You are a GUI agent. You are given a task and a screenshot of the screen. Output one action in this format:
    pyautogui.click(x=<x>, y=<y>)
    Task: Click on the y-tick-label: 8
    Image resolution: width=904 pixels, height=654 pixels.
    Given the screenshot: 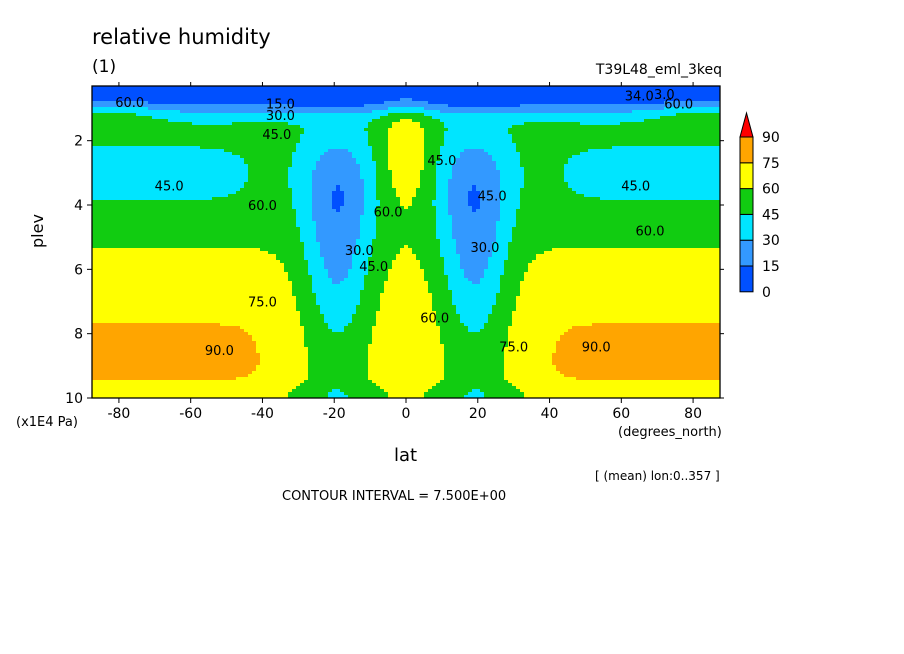 What is the action you would take?
    pyautogui.click(x=78, y=335)
    